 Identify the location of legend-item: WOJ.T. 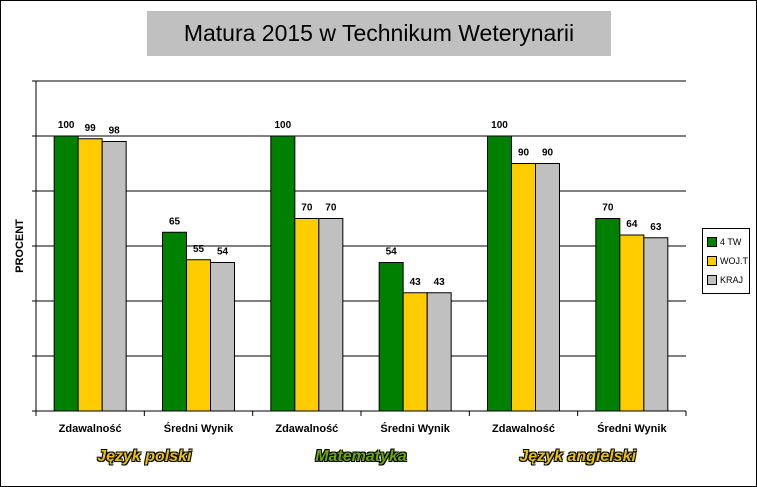
(727, 261).